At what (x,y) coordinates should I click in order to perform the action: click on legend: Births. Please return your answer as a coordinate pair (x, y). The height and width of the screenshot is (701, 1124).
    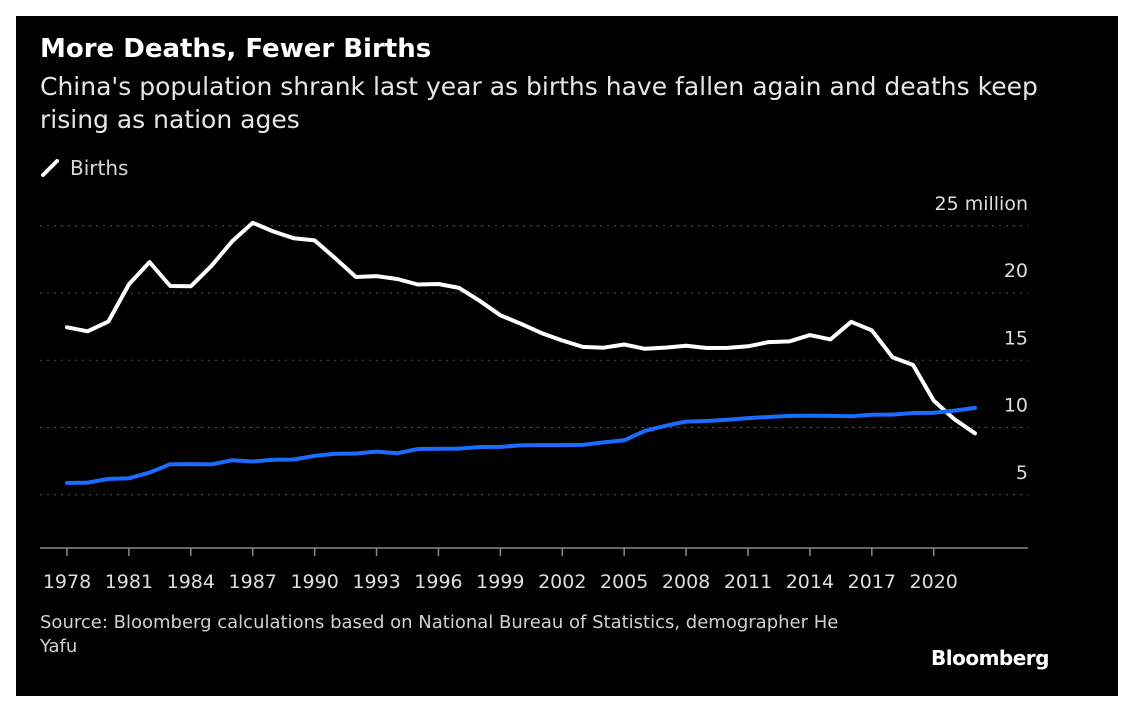
    Looking at the image, I should click on (84, 168).